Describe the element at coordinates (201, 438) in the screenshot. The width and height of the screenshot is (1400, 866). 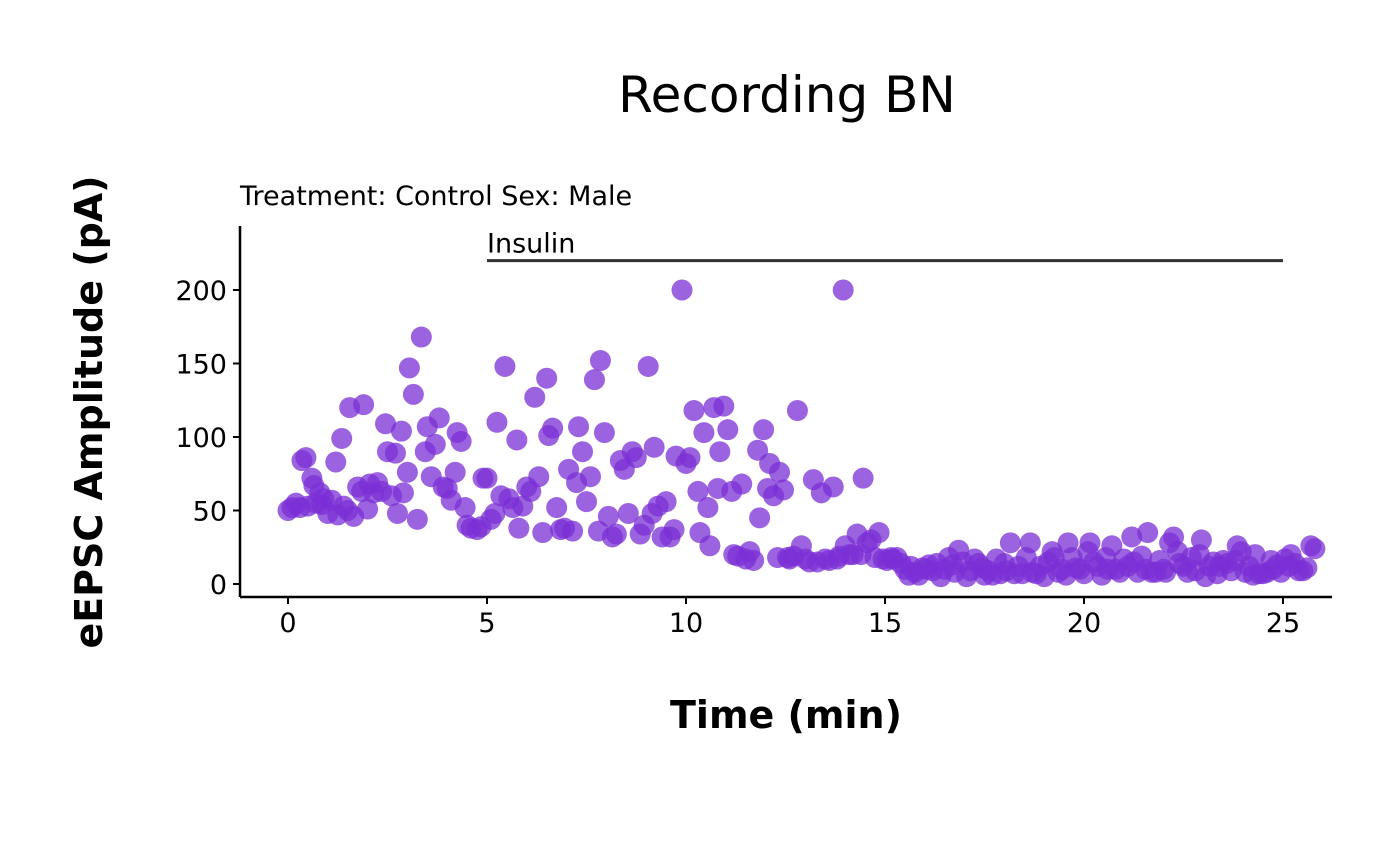
I see `y-tick-label: 100` at that location.